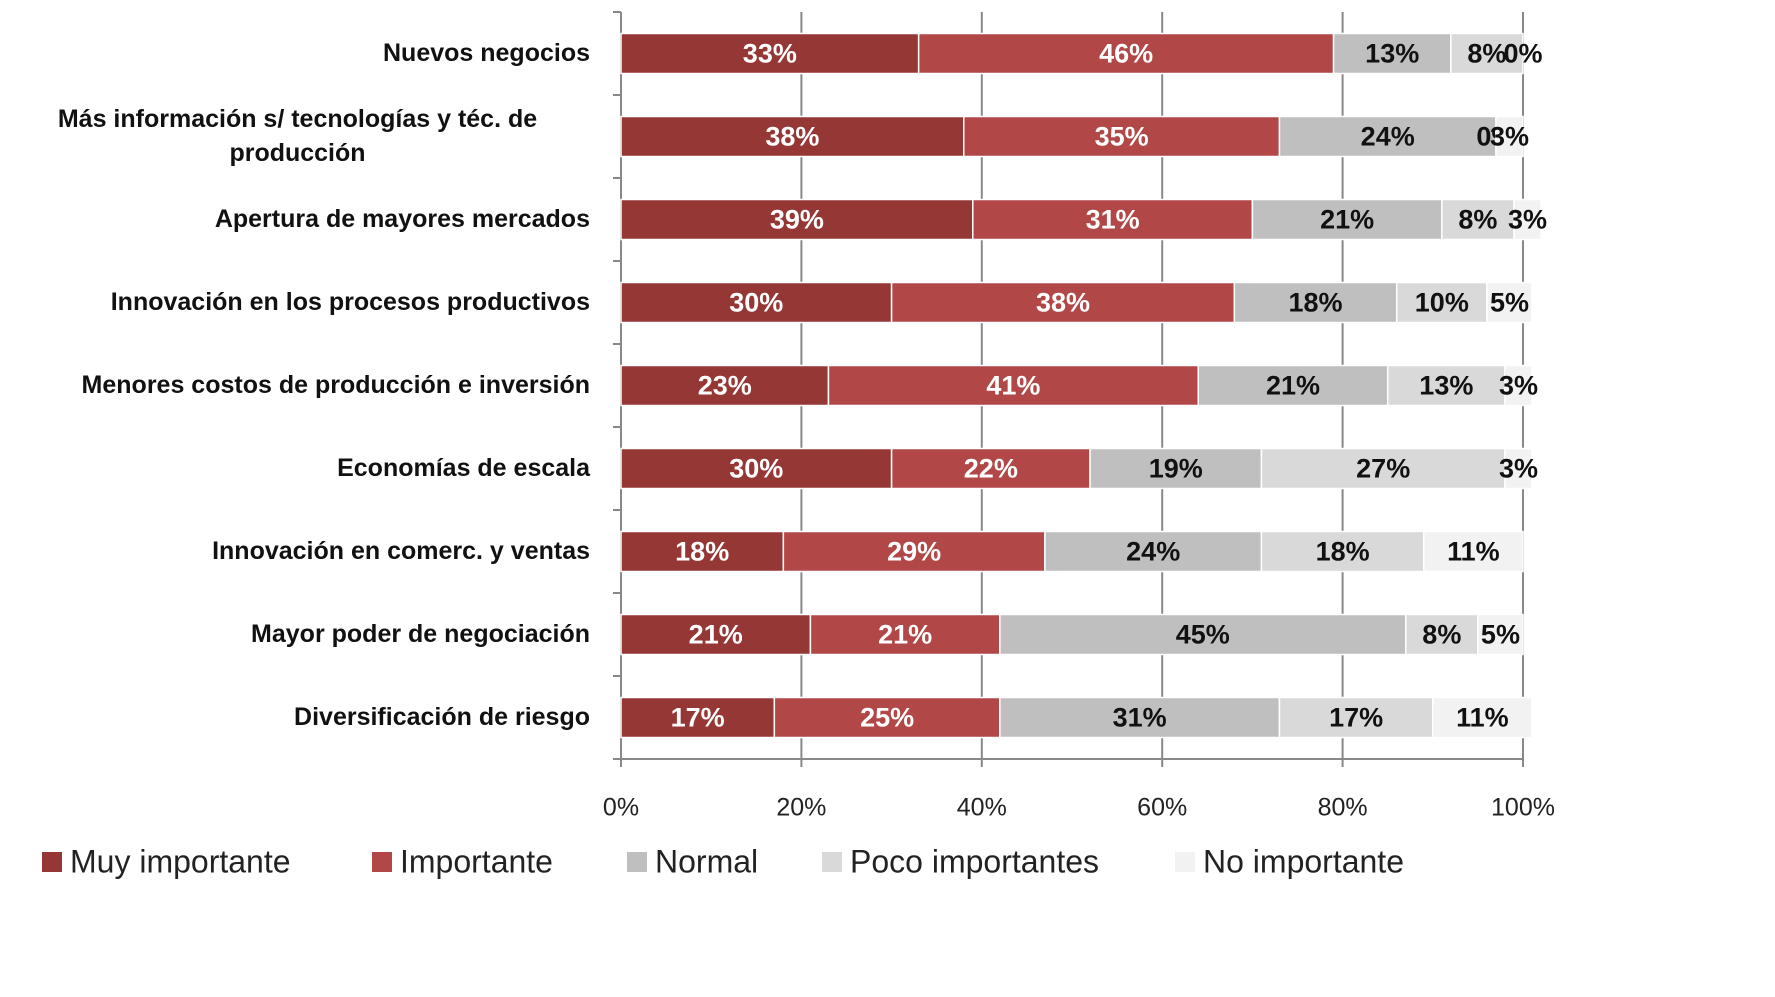 The height and width of the screenshot is (997, 1775). What do you see at coordinates (442, 716) in the screenshot?
I see `y-tick-label: Diversificación de riesgo` at bounding box center [442, 716].